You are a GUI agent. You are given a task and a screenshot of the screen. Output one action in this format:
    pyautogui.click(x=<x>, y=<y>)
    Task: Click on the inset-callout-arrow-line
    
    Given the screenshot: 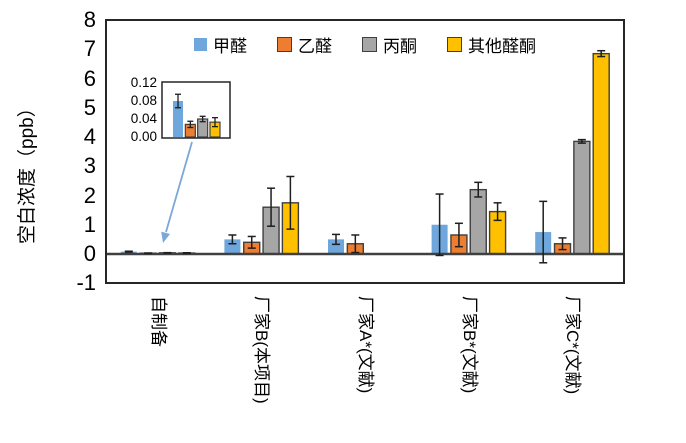 What is the action you would take?
    pyautogui.click(x=179, y=187)
    